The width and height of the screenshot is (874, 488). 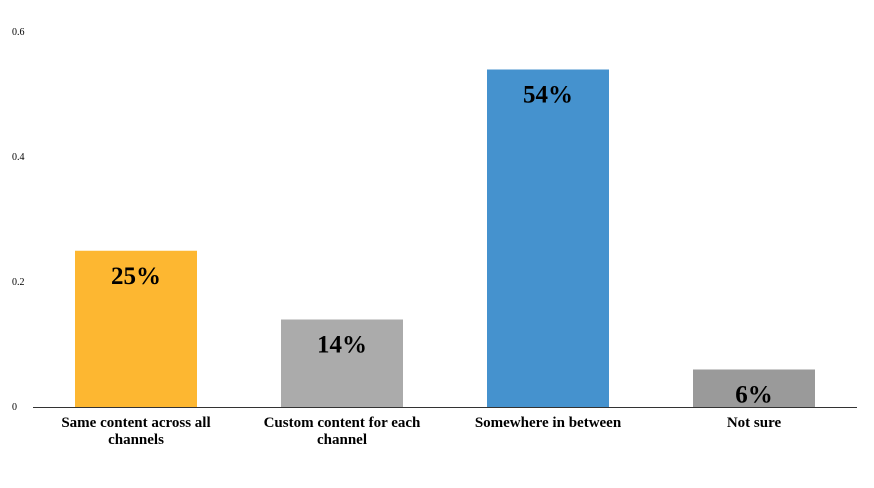 What do you see at coordinates (18, 282) in the screenshot?
I see `y-tick-label: 0.2` at bounding box center [18, 282].